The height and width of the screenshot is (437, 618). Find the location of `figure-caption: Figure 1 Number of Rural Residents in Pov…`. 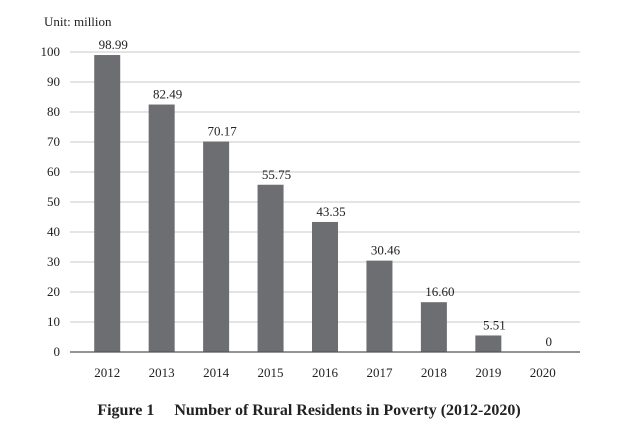

figure-caption: Figure 1 Number of Rural Residents in Pov… is located at coordinates (309, 411).